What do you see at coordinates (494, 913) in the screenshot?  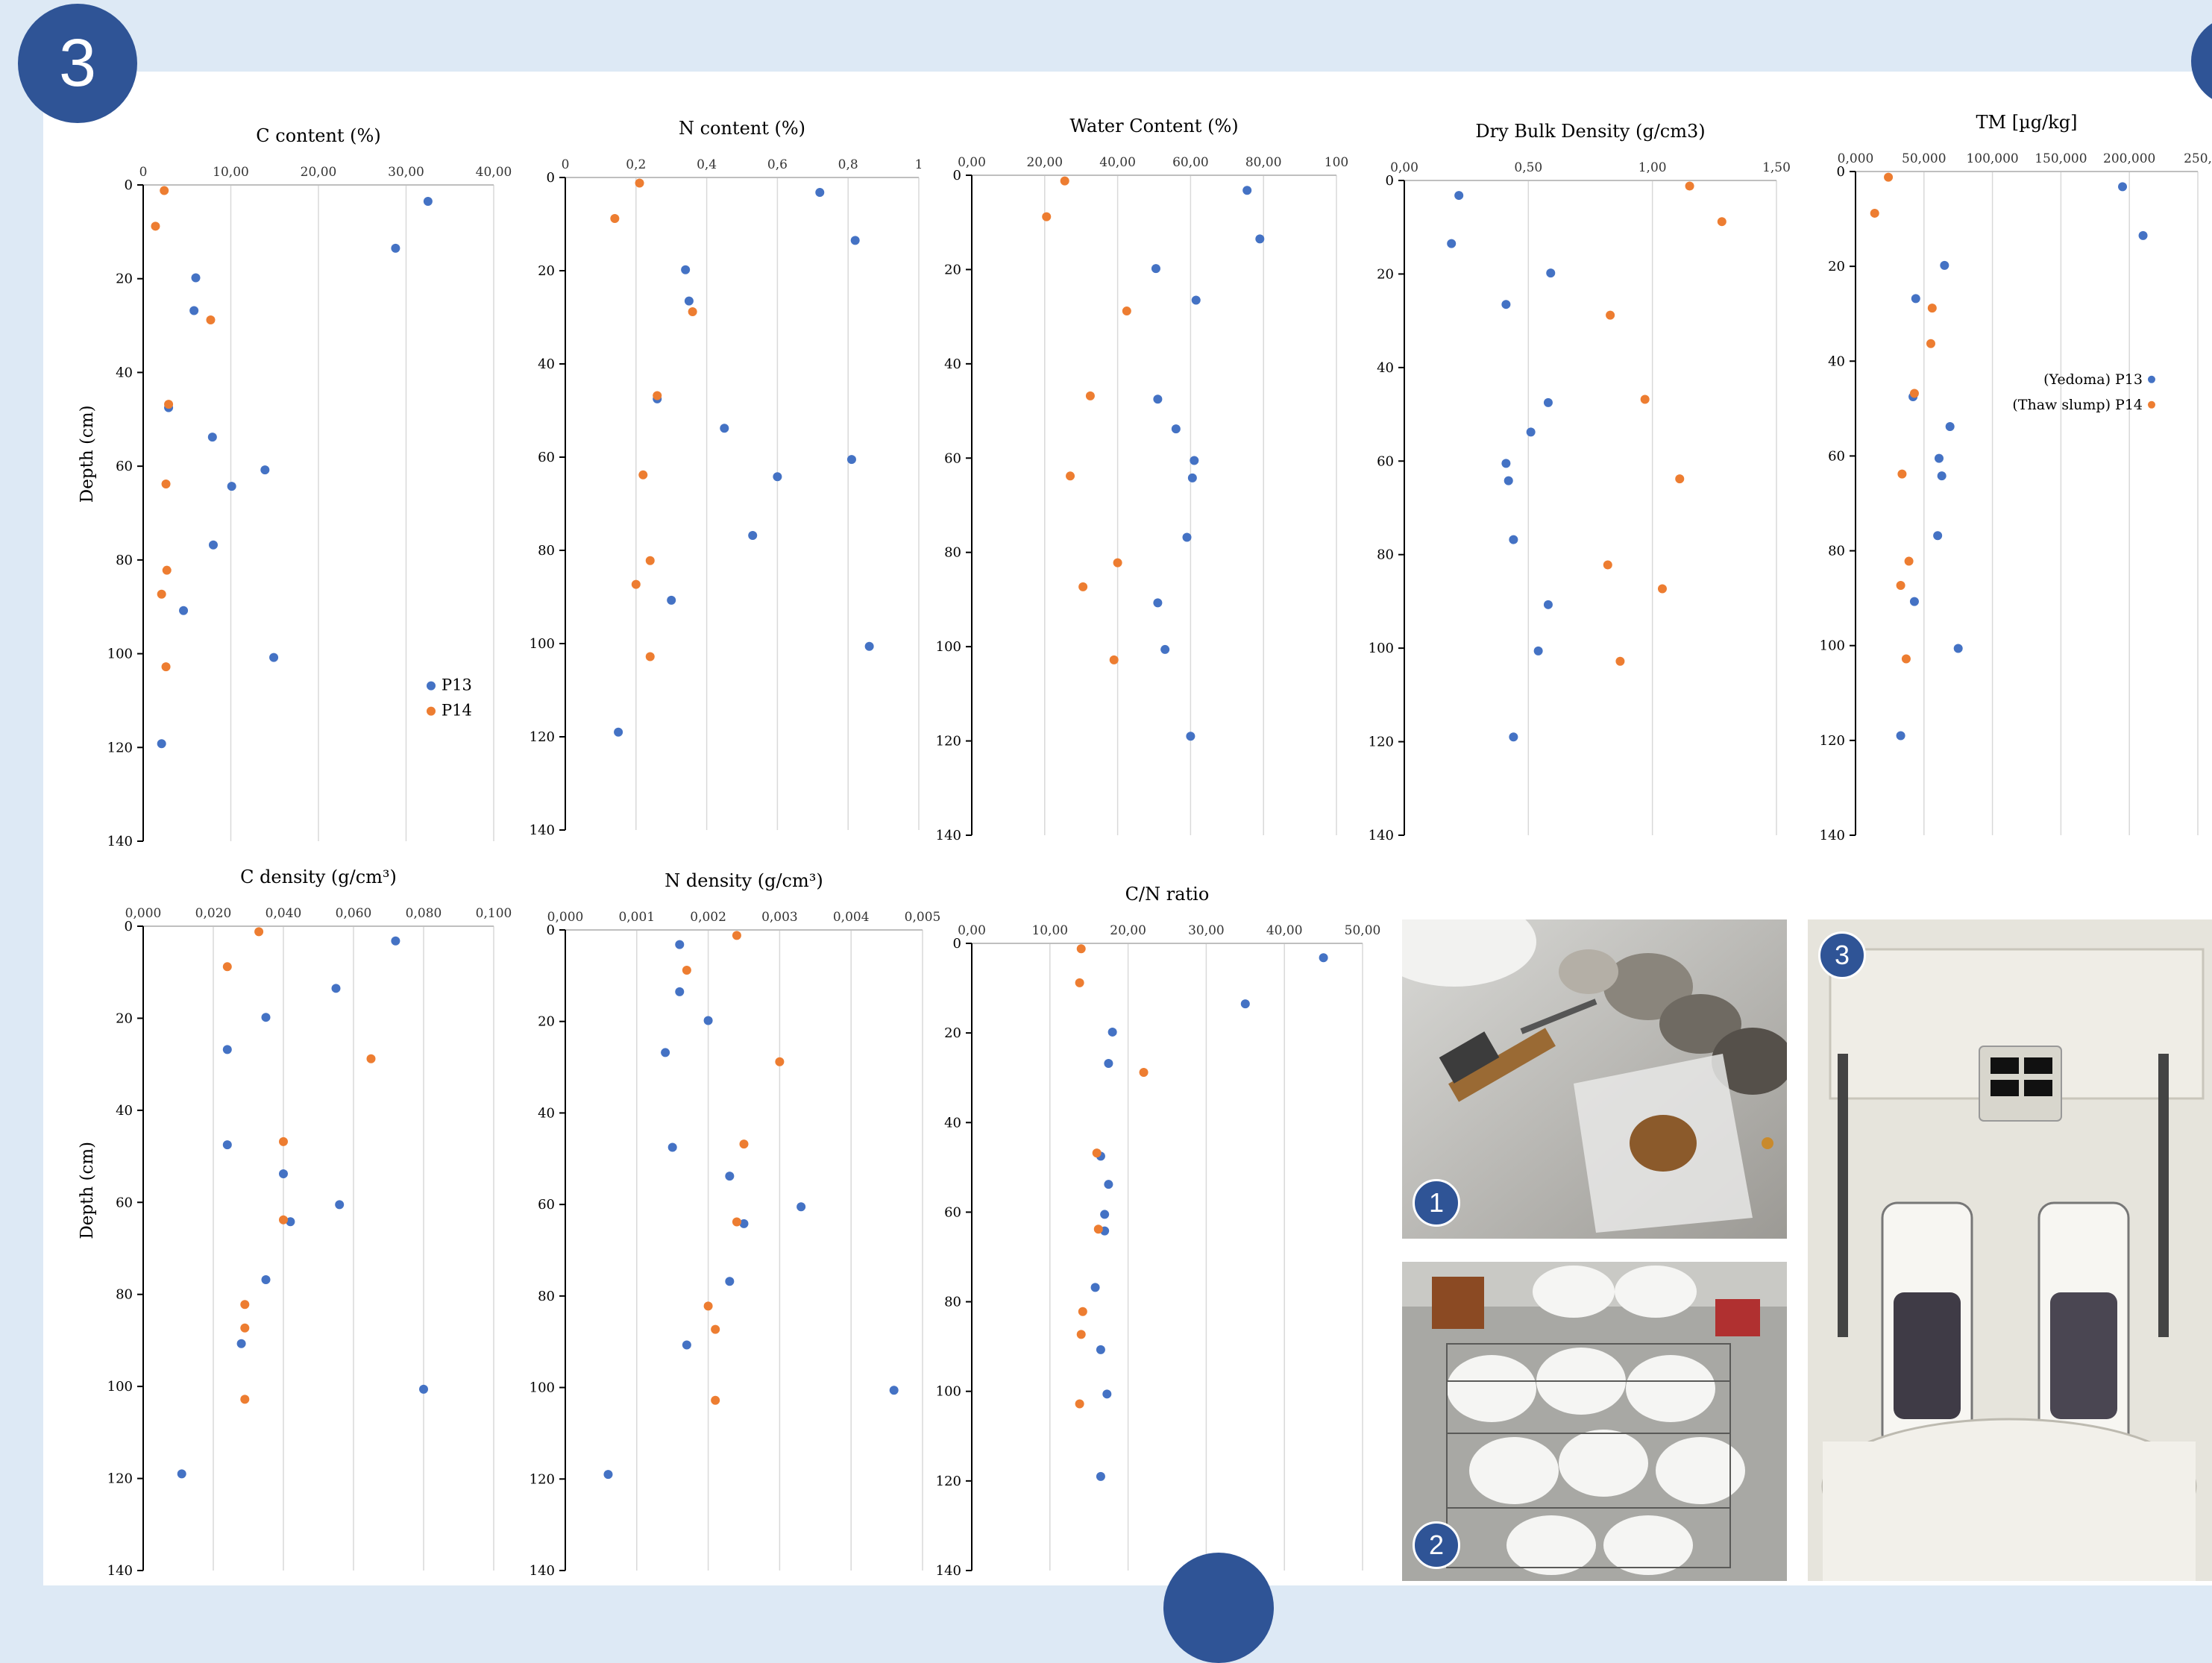 I see `x-tick-label: 0,100` at bounding box center [494, 913].